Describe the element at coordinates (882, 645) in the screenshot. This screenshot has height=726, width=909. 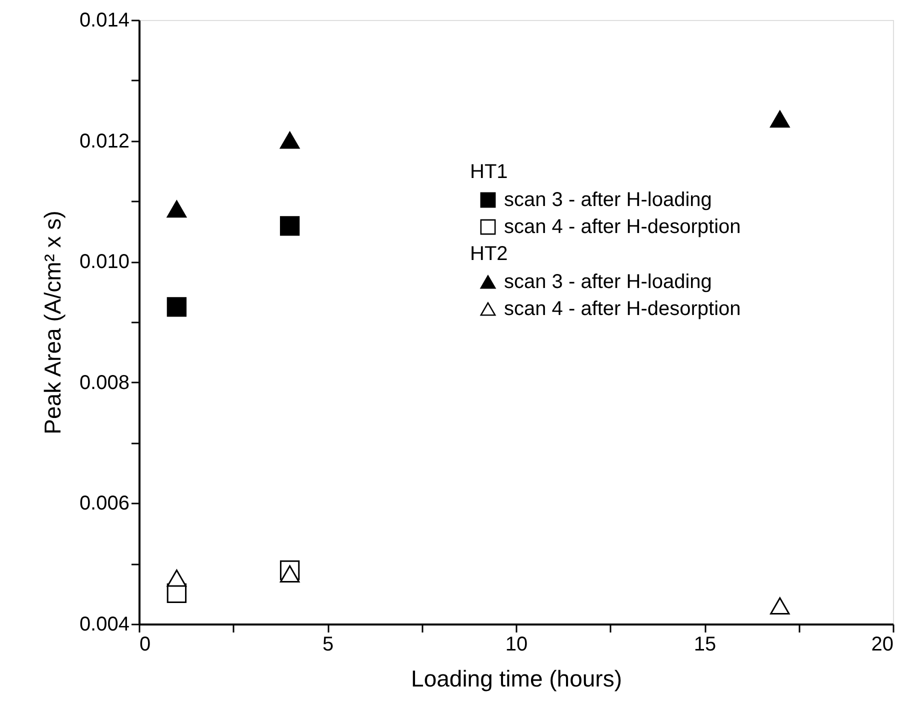
I see `x-tick-label: 20` at that location.